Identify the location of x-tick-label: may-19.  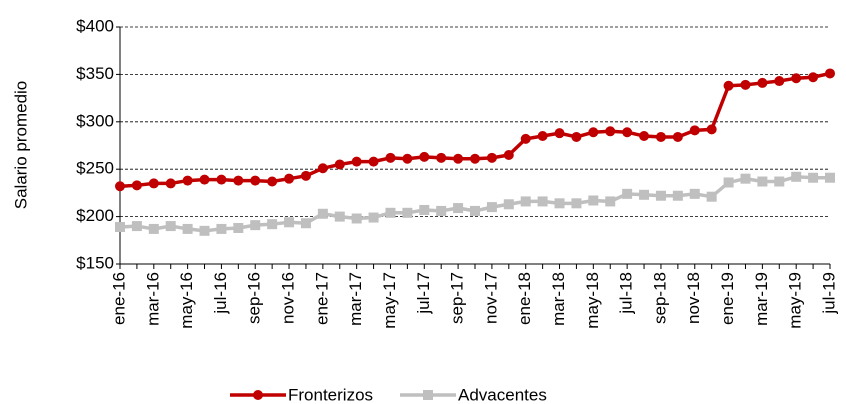
(795, 300).